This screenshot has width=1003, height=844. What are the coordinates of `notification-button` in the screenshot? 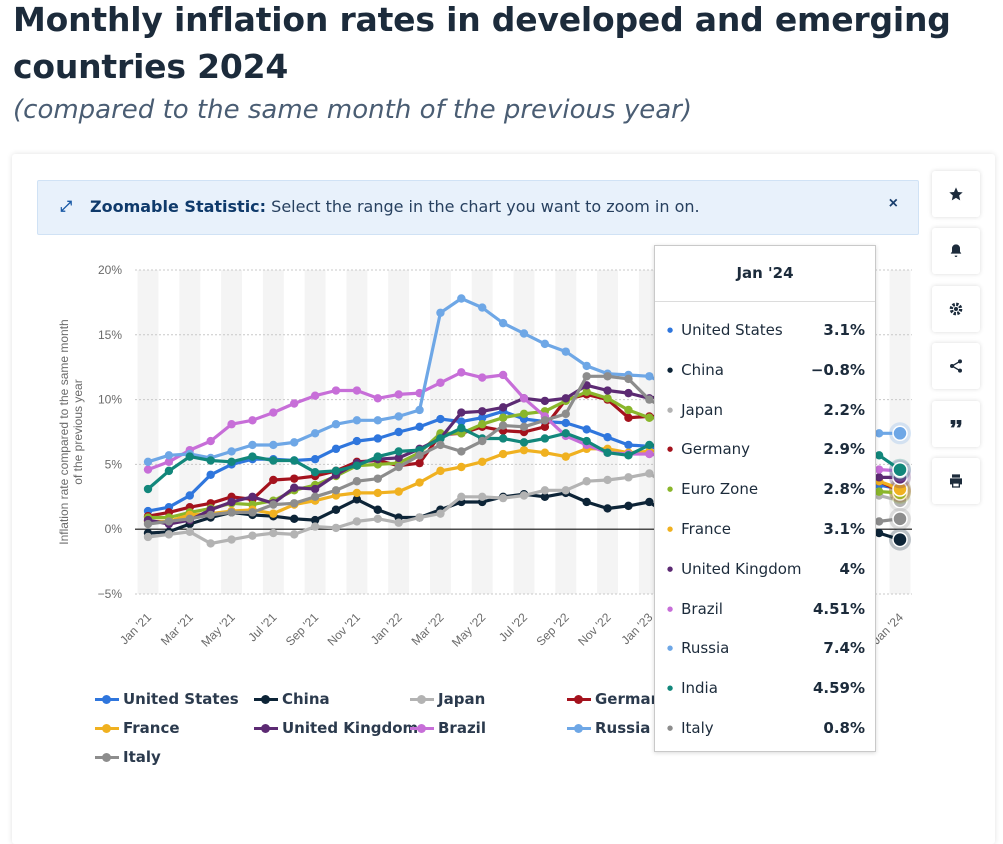 It's located at (956, 251).